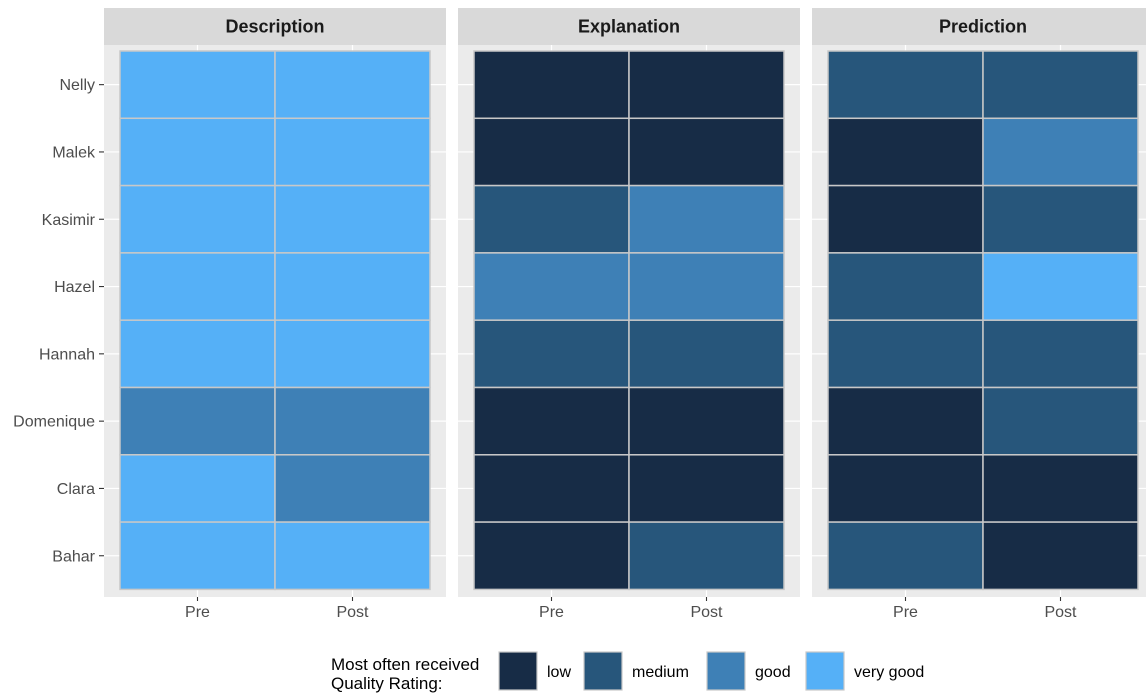 The height and width of the screenshot is (693, 1146). What do you see at coordinates (905, 556) in the screenshot?
I see `tile-prediction-pre-bahar` at bounding box center [905, 556].